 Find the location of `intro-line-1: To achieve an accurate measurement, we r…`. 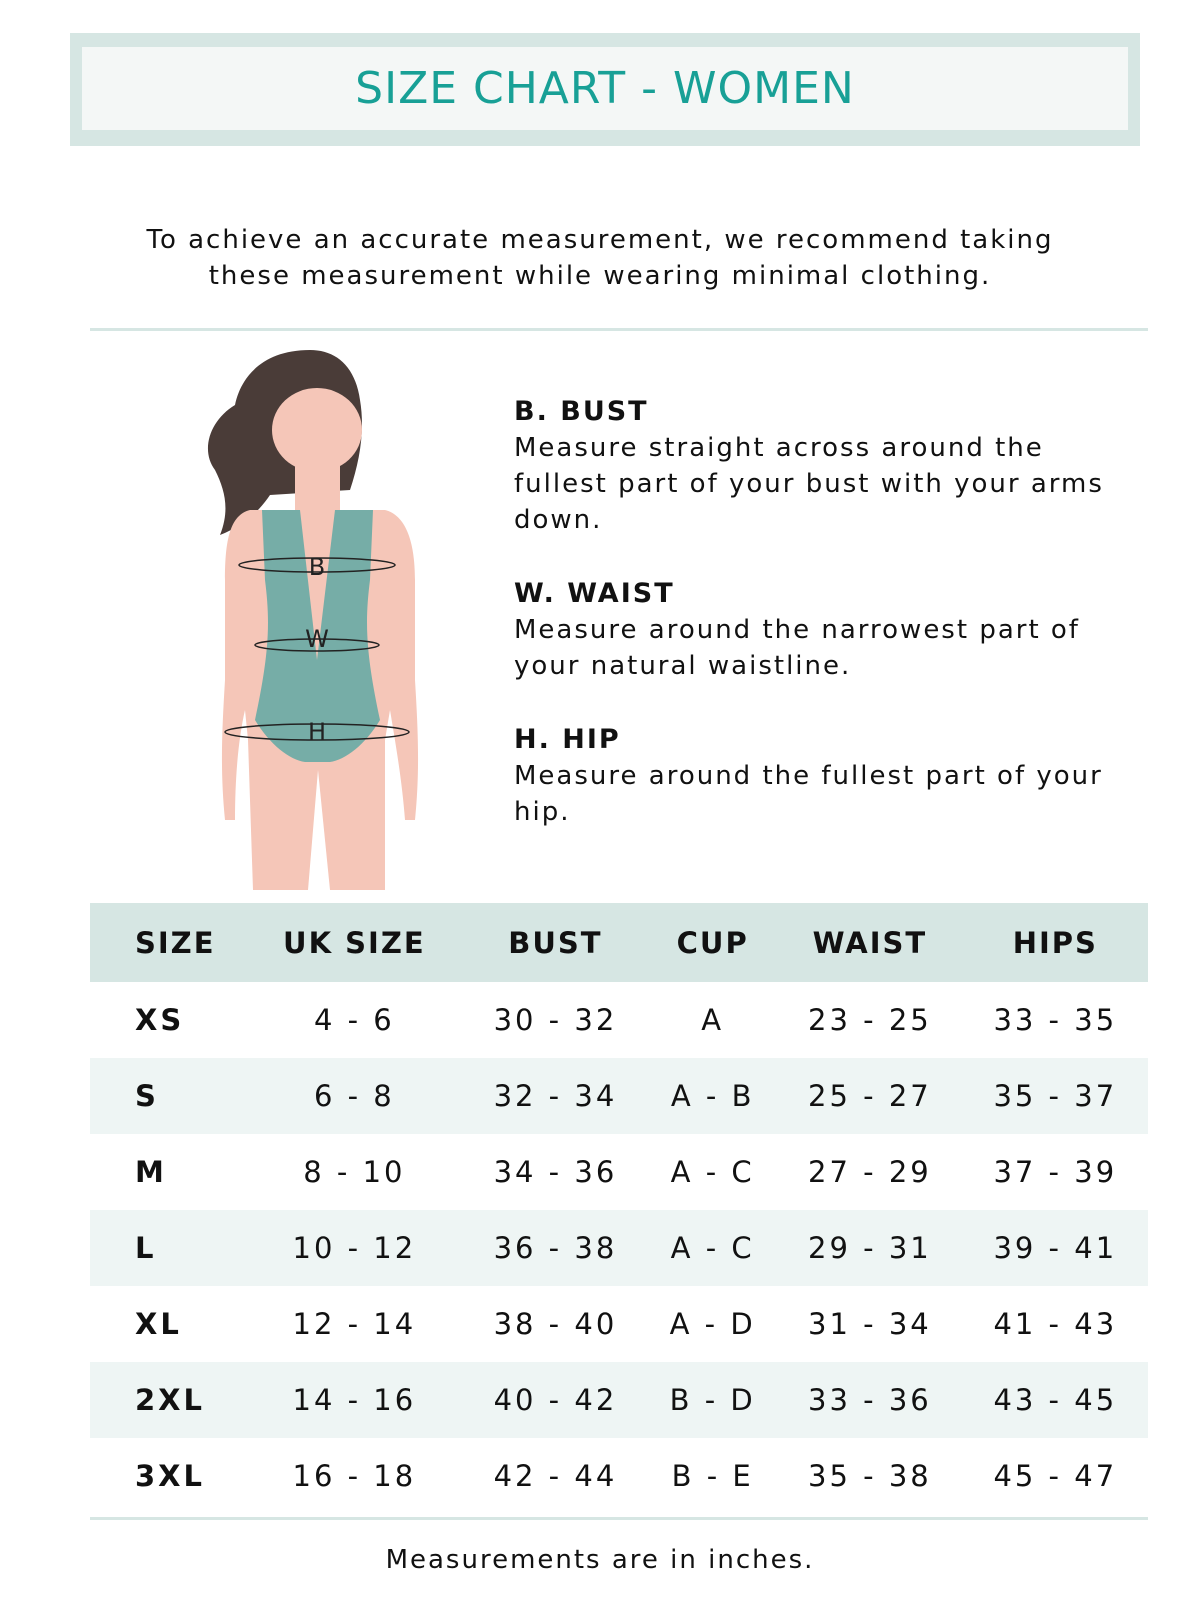

intro-line-1: To achieve an accurate measurement, we r… is located at coordinates (600, 240).